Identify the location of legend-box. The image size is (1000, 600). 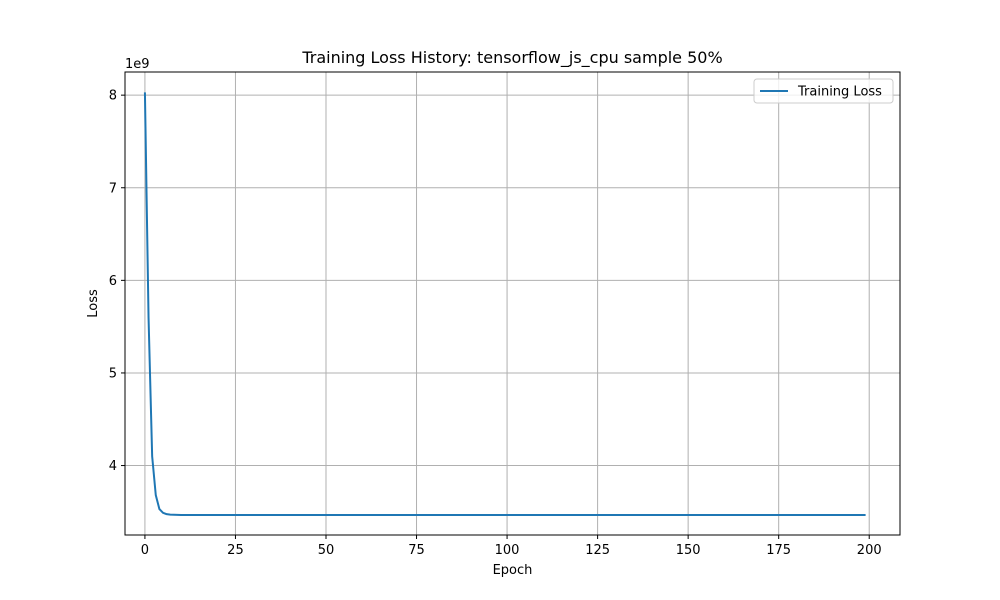
(823, 91).